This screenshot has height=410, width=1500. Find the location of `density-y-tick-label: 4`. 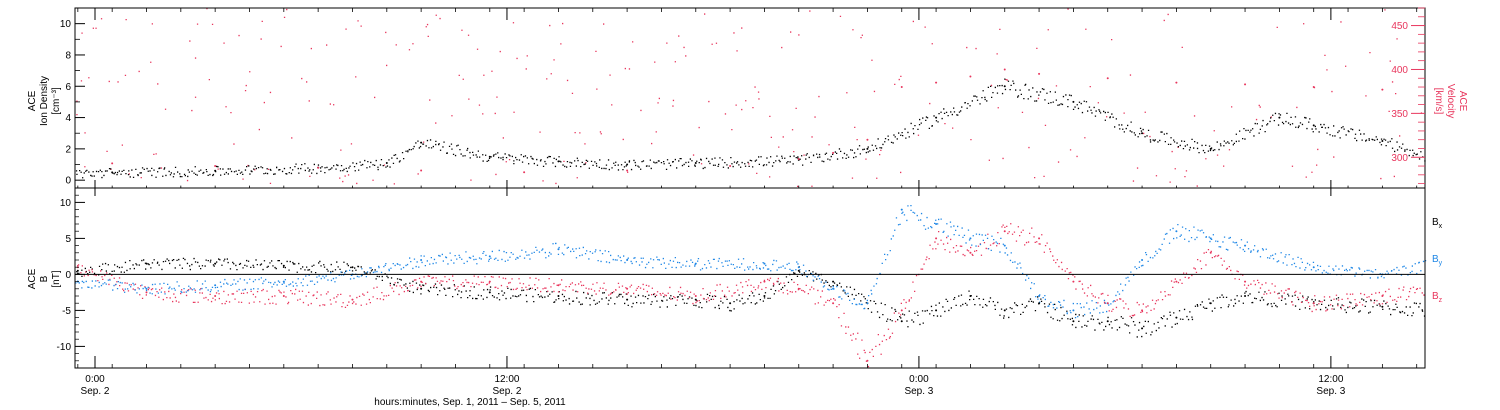

density-y-tick-label: 4 is located at coordinates (68, 118).